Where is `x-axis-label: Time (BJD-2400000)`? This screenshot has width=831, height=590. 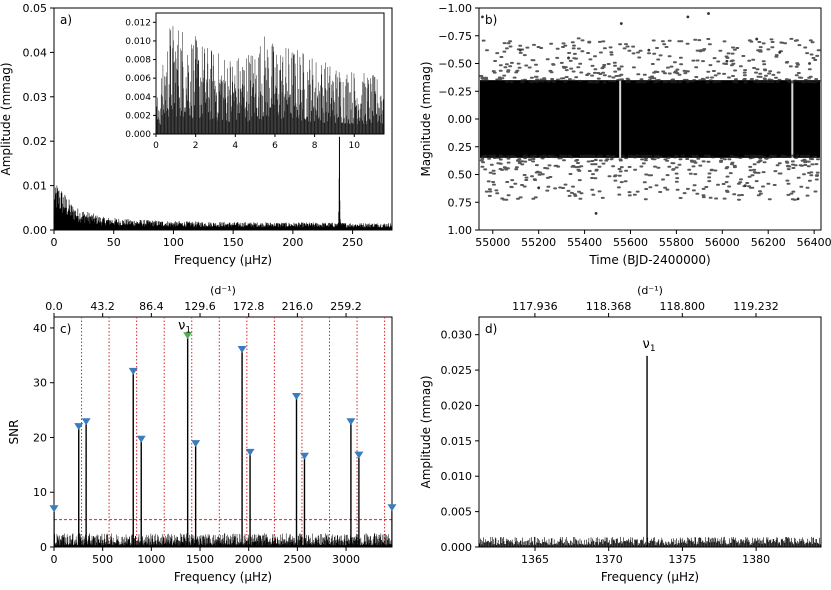
x-axis-label: Time (BJD-2400000) is located at coordinates (649, 260).